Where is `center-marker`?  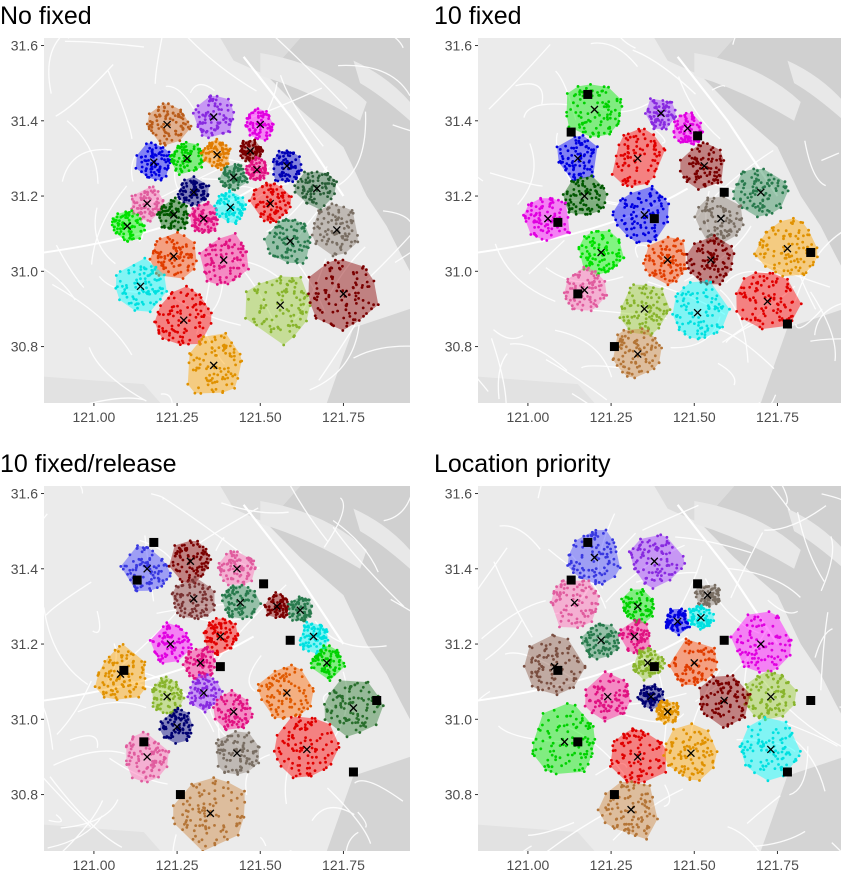
center-marker is located at coordinates (577, 158).